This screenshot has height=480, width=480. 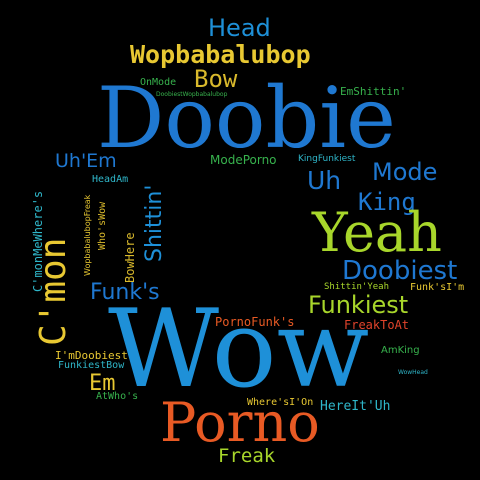 I want to click on word-modeporno: ModePorno, so click(x=243, y=160).